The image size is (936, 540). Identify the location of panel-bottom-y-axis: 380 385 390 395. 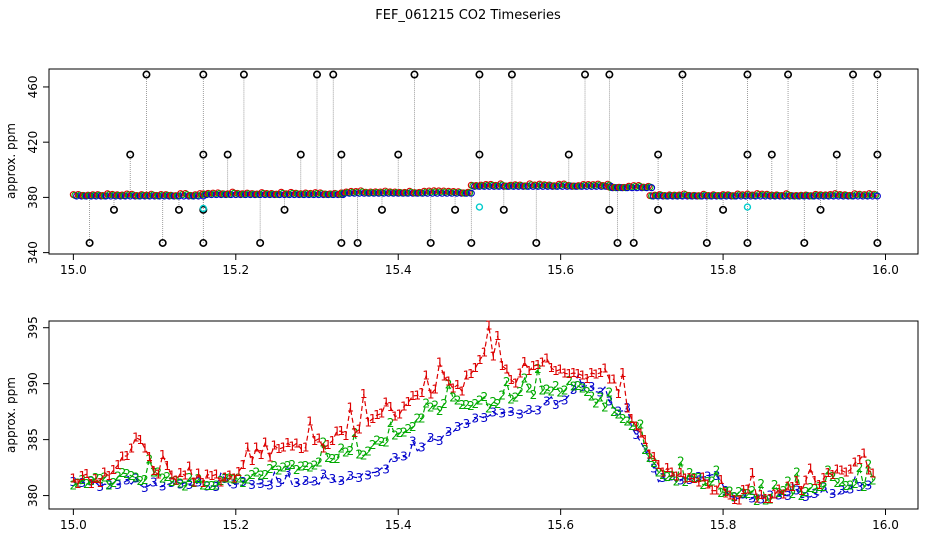
(37, 411).